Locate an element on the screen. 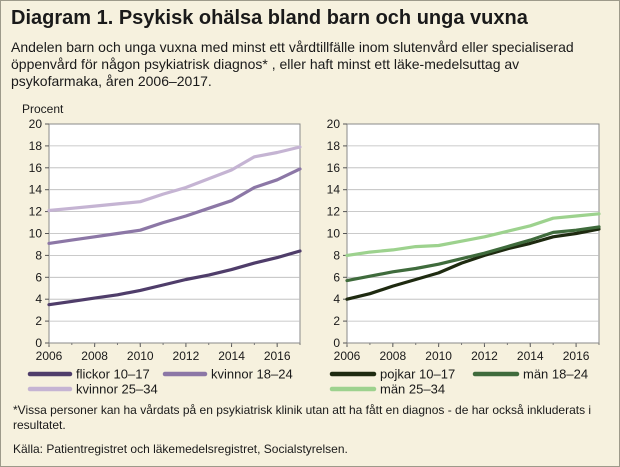 The height and width of the screenshot is (467, 620). legend-label: flickor 10–17 is located at coordinates (113, 374).